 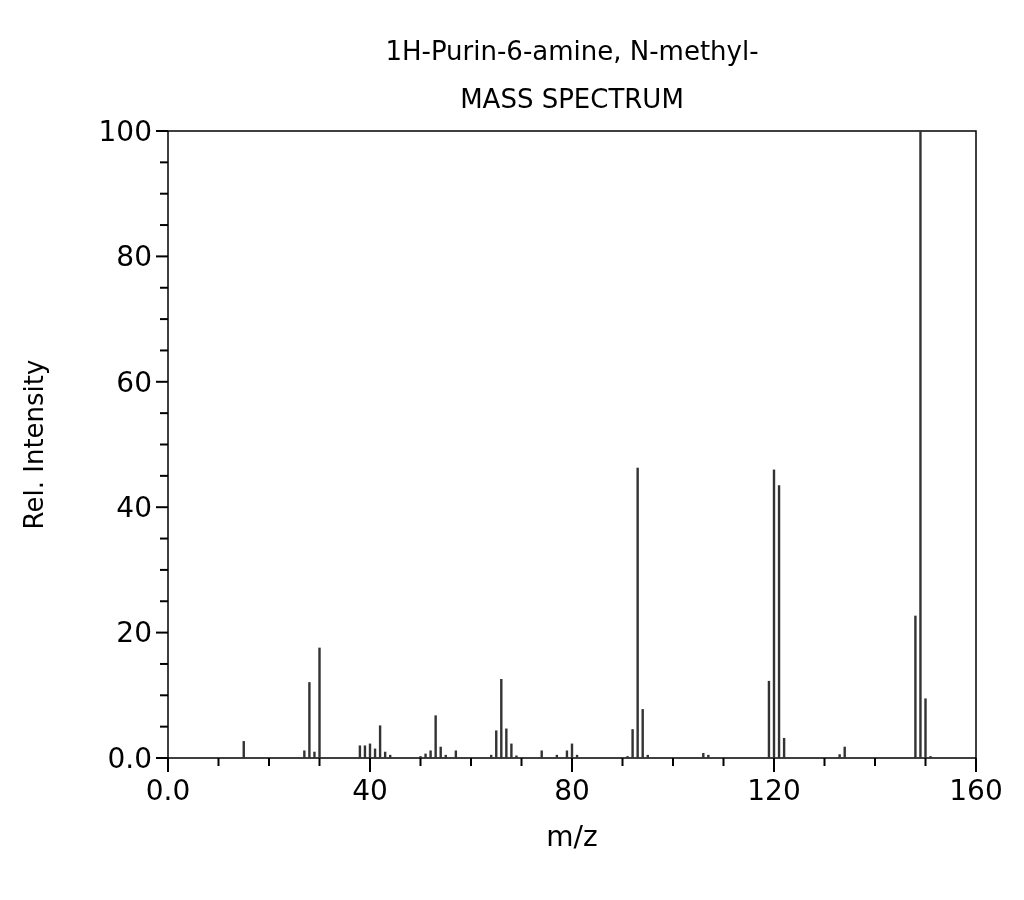 What do you see at coordinates (572, 51) in the screenshot?
I see `chart-title: 1H-Purin-6-amine, N-methyl-` at bounding box center [572, 51].